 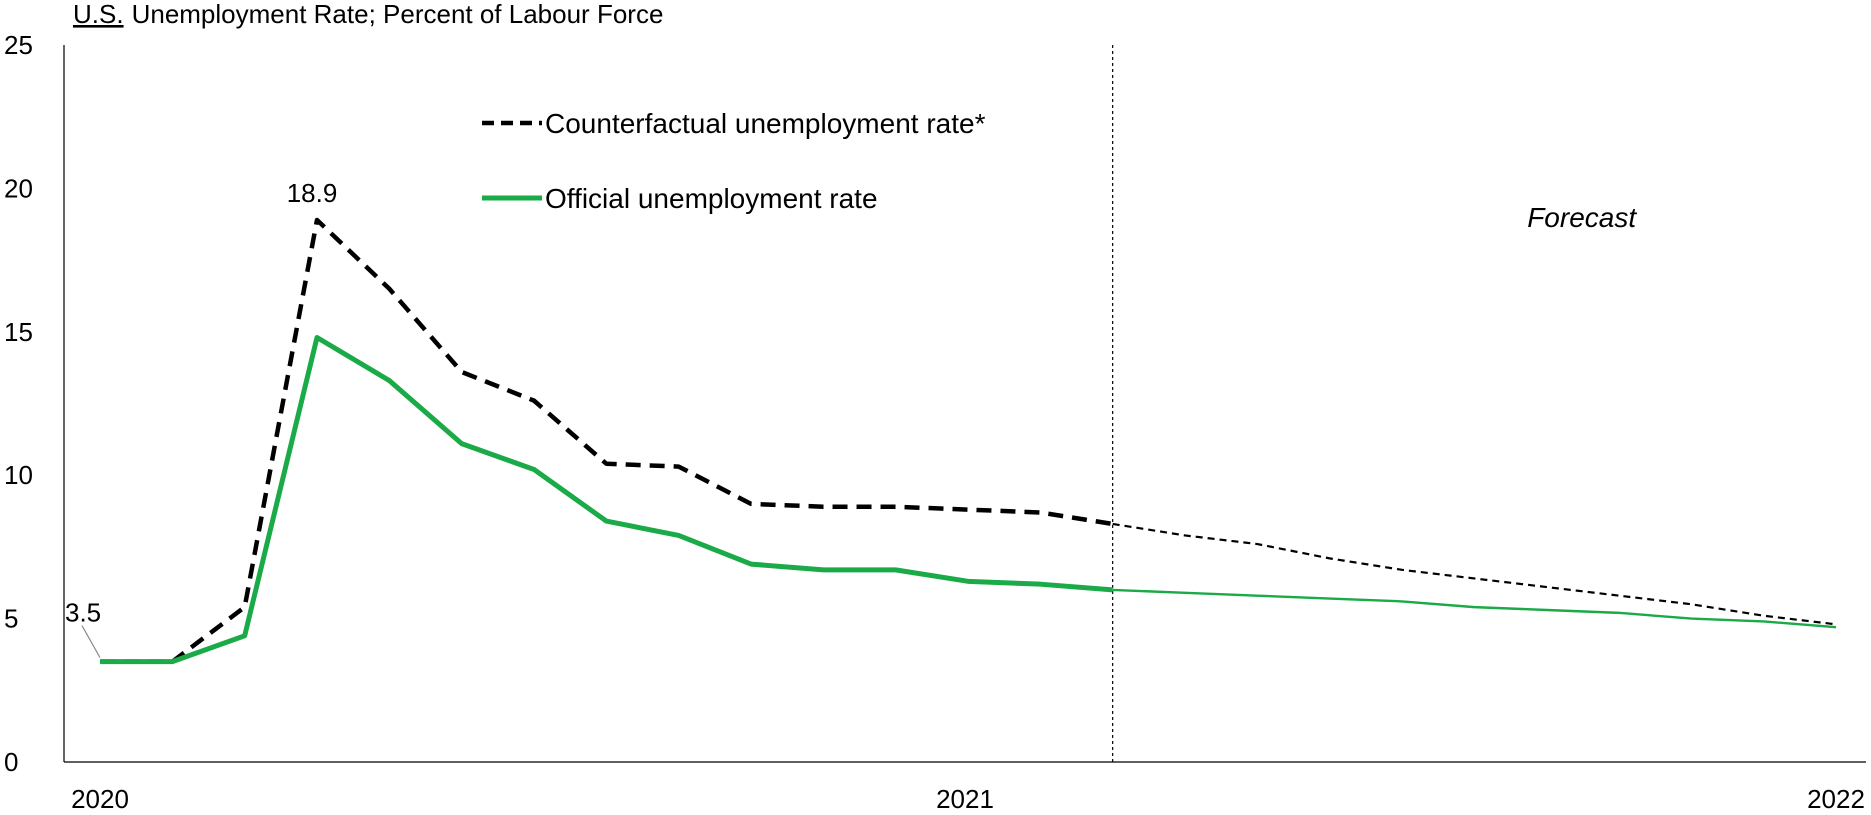 I want to click on data-label: 18.9, so click(x=312, y=193).